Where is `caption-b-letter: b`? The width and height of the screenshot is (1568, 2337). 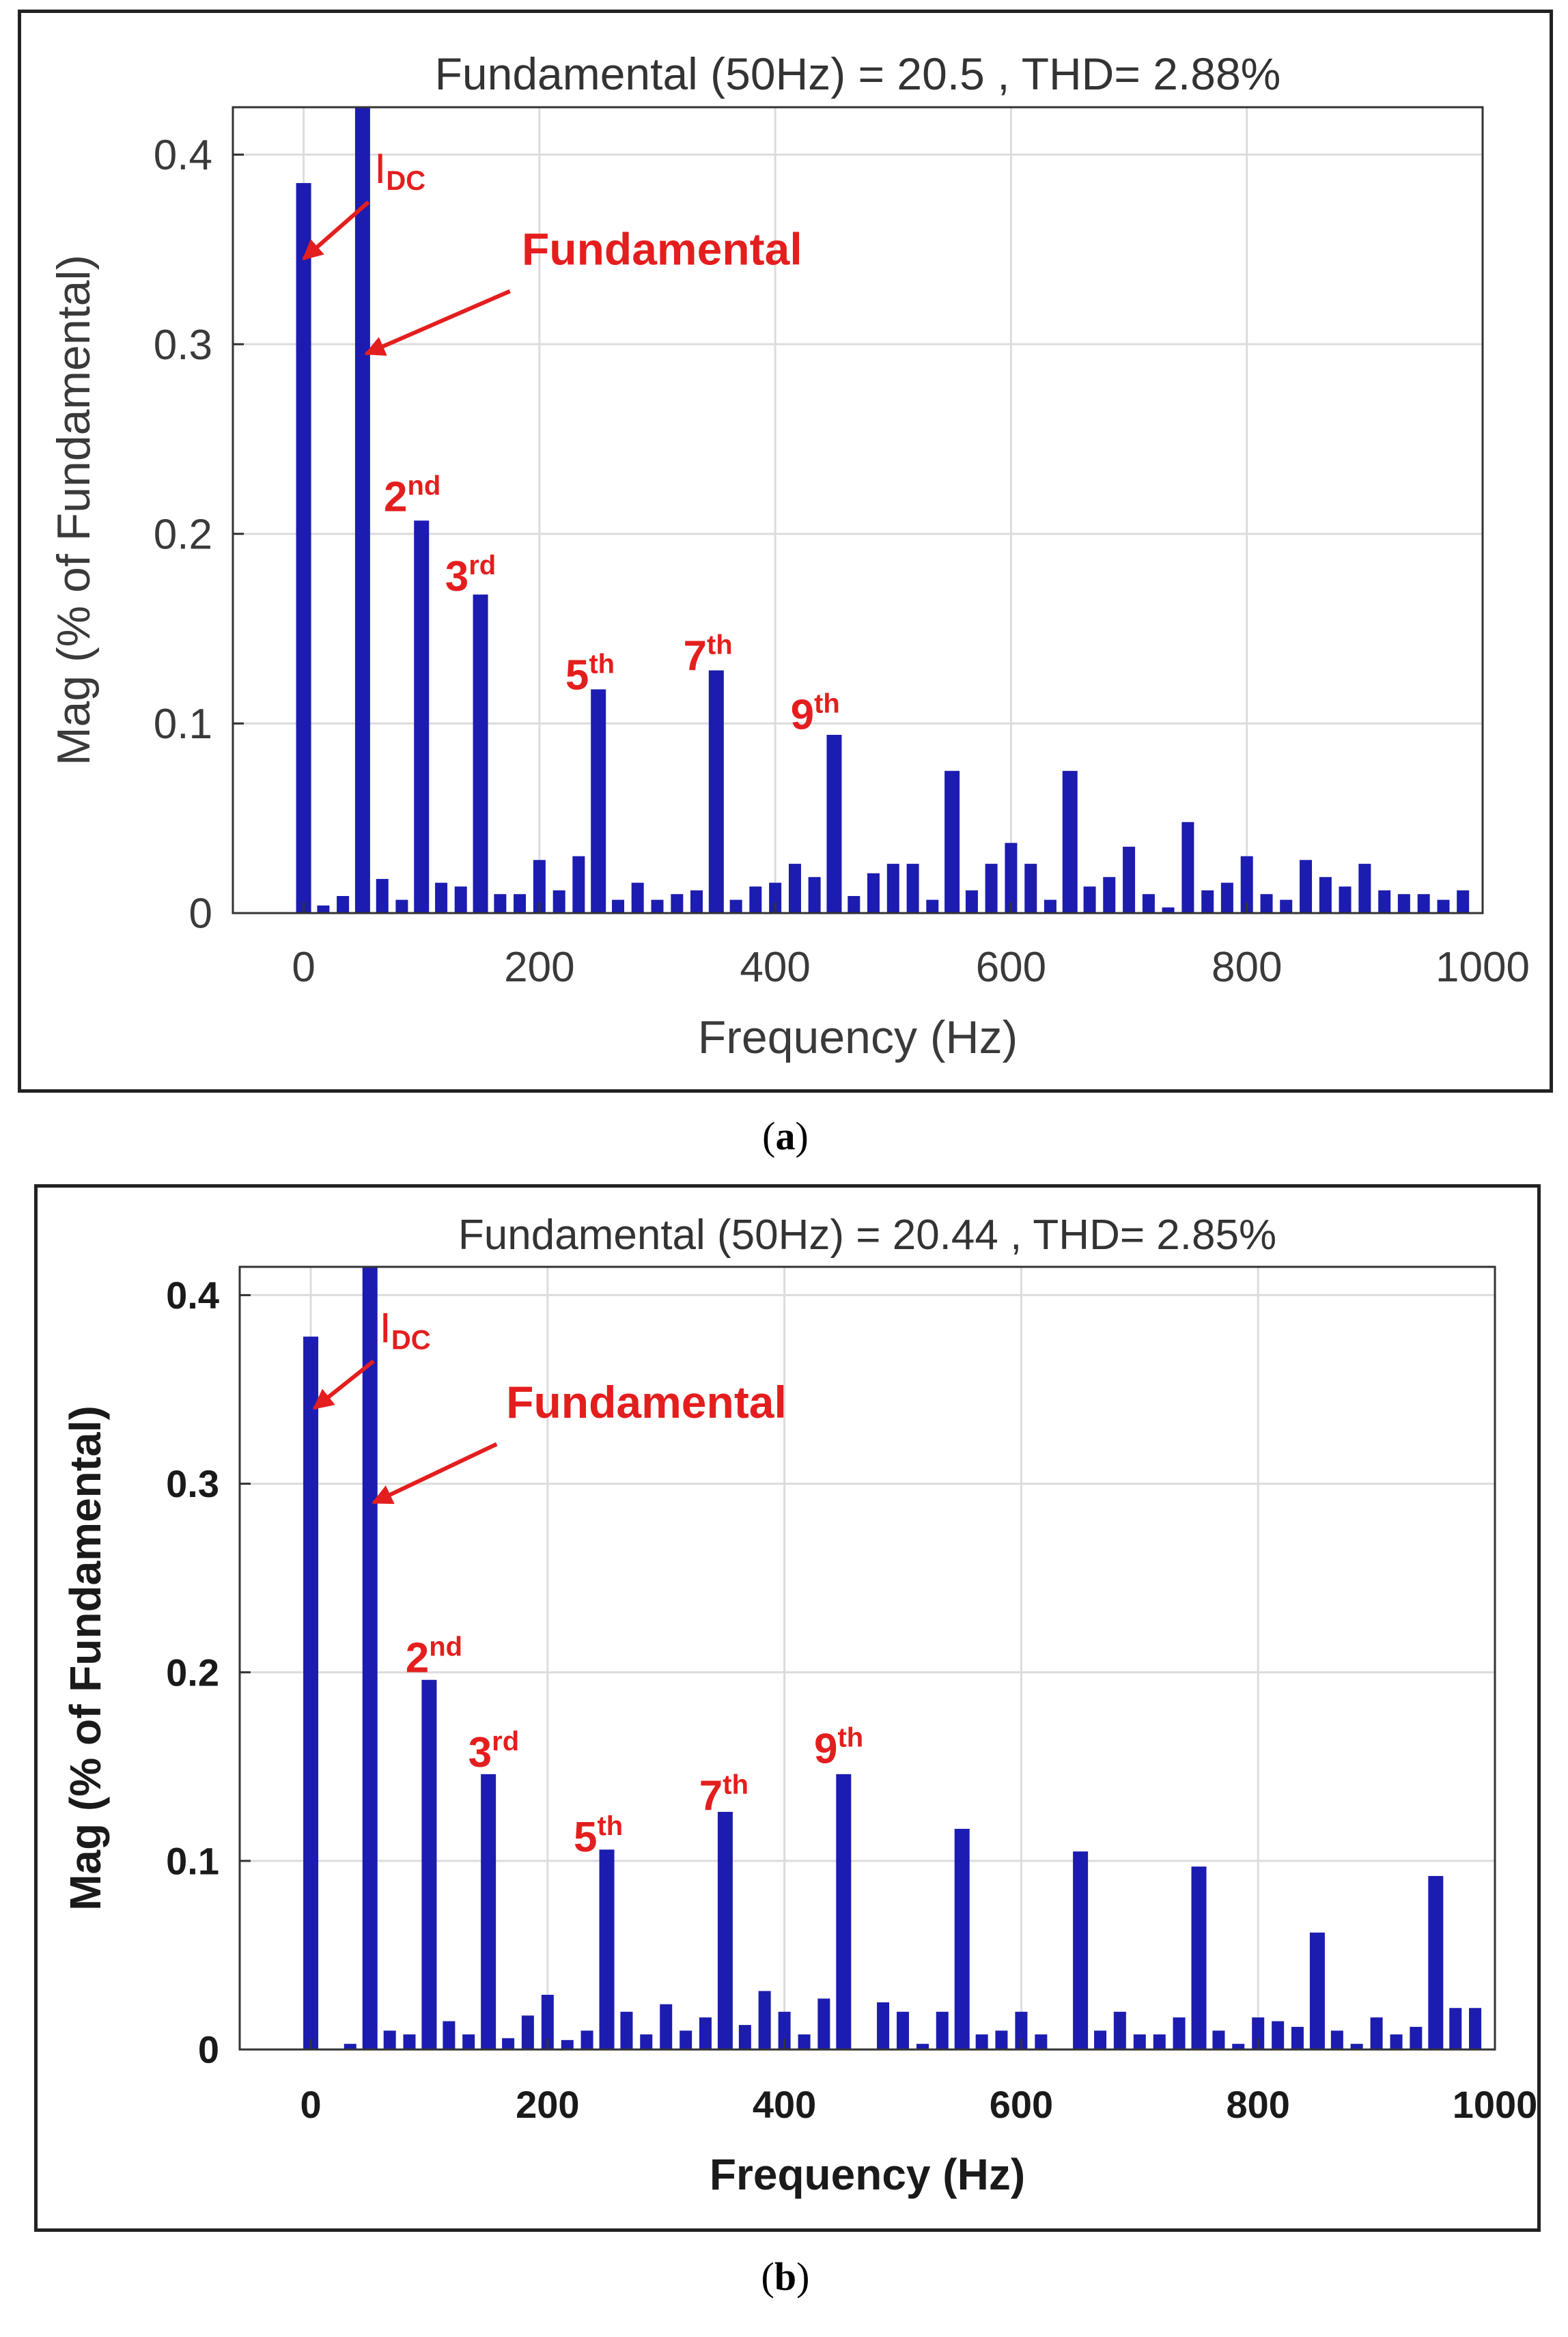 caption-b-letter: b is located at coordinates (785, 2276).